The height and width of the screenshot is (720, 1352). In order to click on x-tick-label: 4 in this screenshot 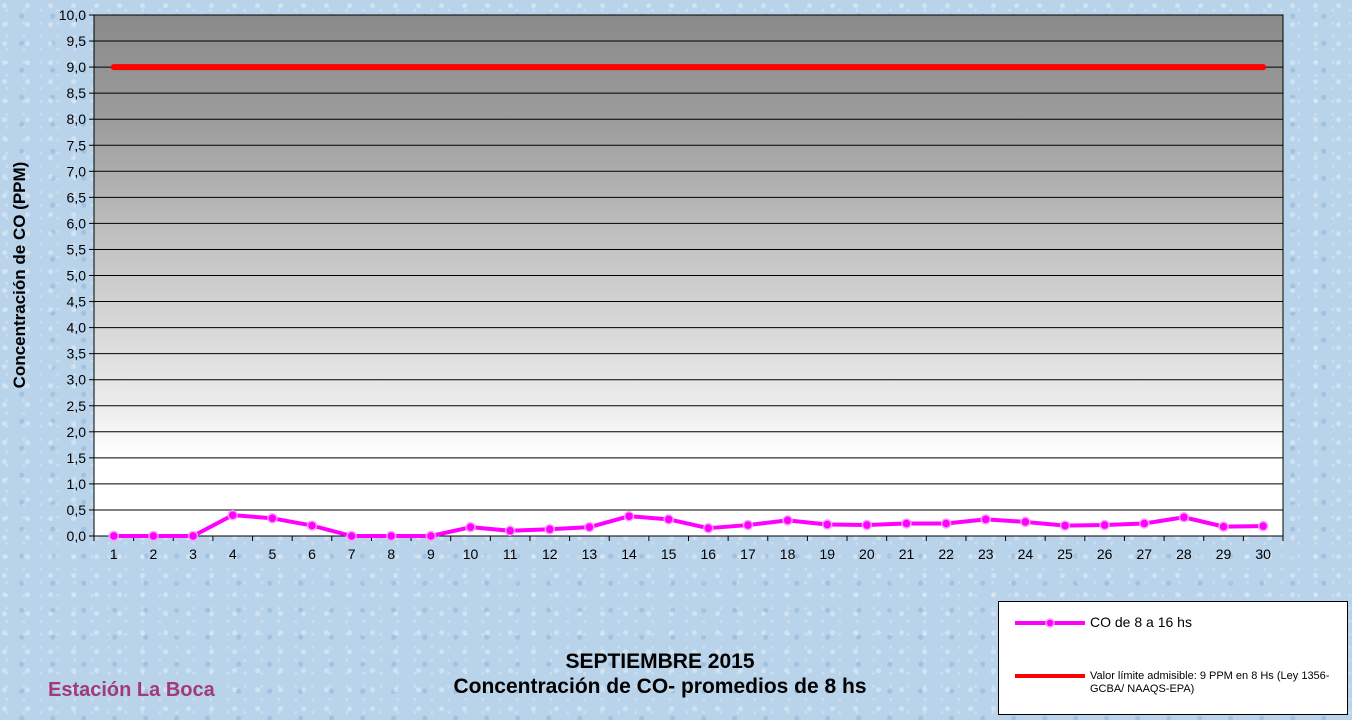, I will do `click(233, 554)`.